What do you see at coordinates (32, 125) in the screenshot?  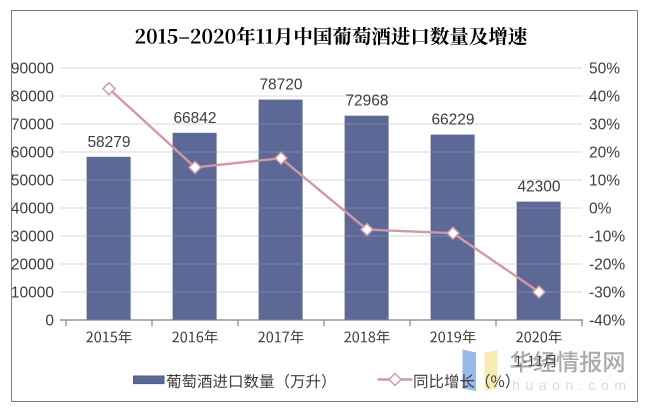 I see `svg-text: 70000` at bounding box center [32, 125].